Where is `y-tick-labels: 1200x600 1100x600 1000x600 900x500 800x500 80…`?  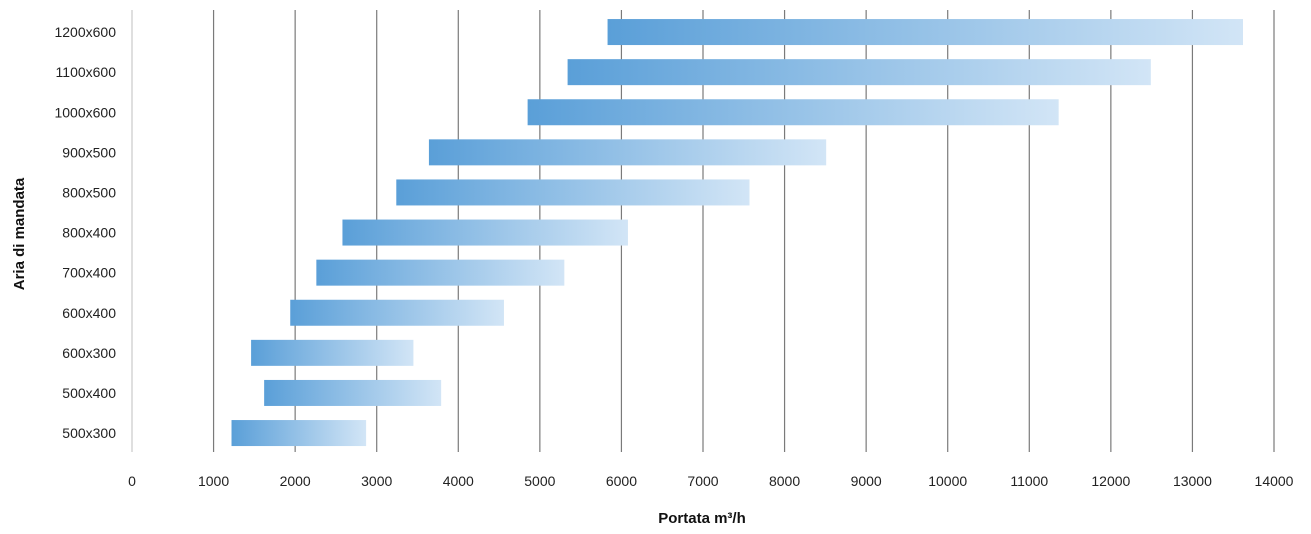 y-tick-labels: 1200x600 1100x600 1000x600 900x500 800x500 80… is located at coordinates (85, 232).